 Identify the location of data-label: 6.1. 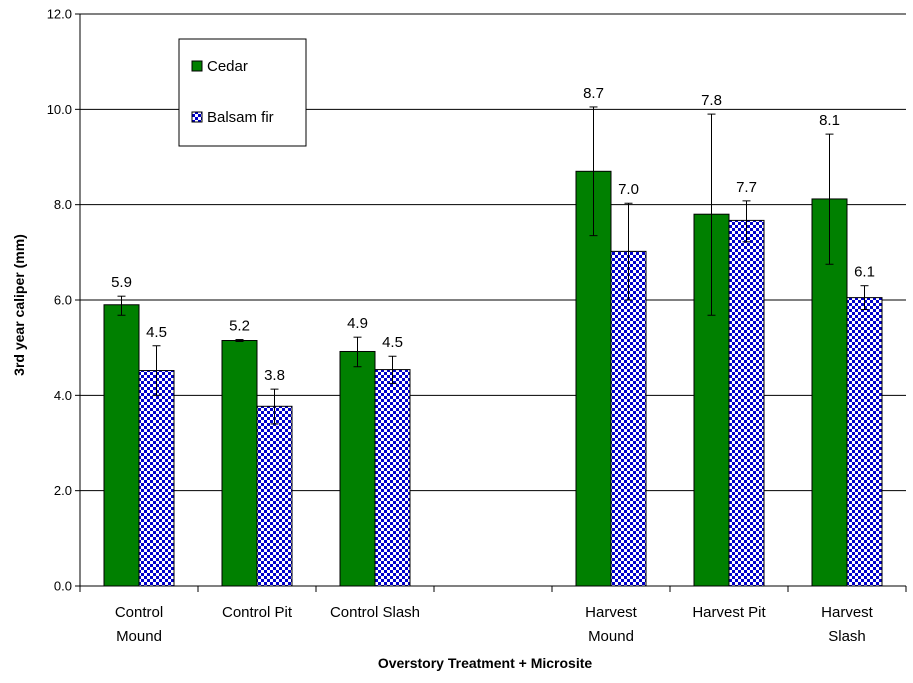
(864, 272).